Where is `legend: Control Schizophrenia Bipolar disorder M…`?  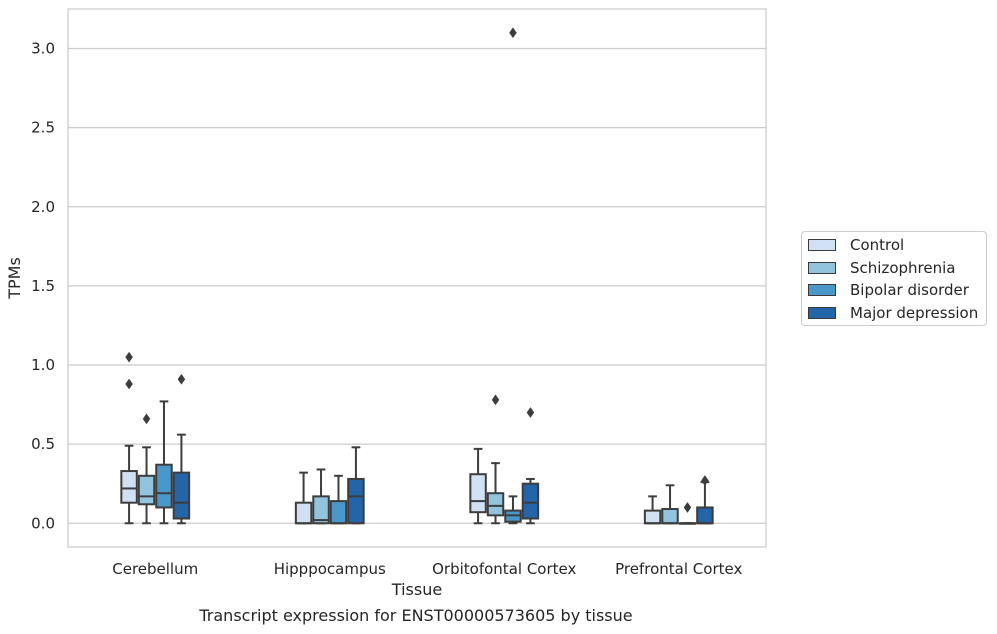
legend: Control Schizophrenia Bipolar disorder M… is located at coordinates (894, 278).